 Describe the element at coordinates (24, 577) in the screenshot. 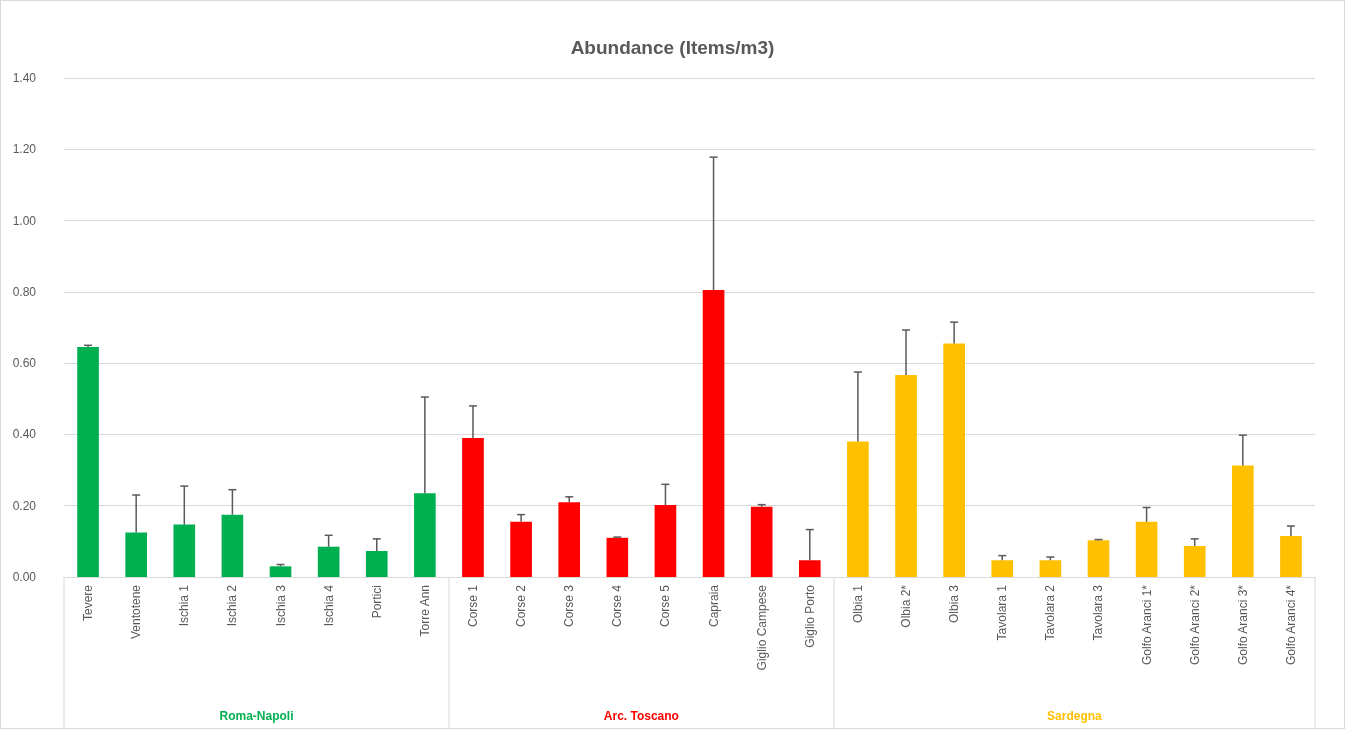

I see `y-tick-label: 0.00` at that location.